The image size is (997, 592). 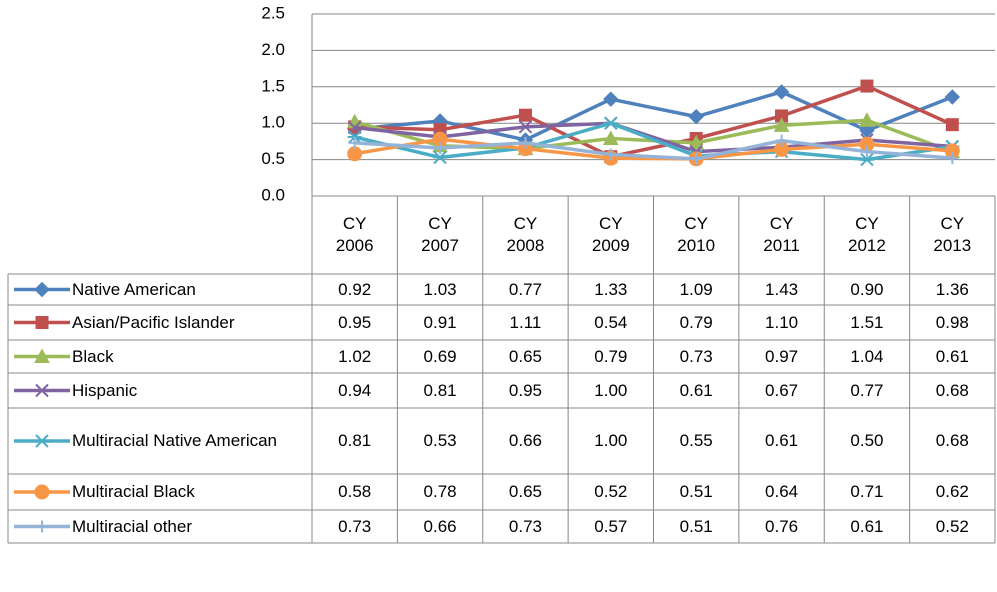 What do you see at coordinates (782, 526) in the screenshot?
I see `table-value: 0.76` at bounding box center [782, 526].